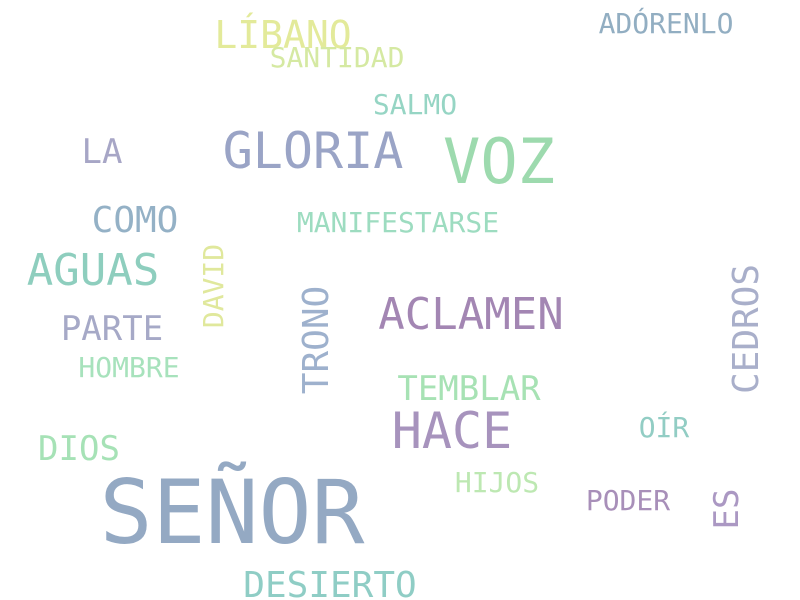  What do you see at coordinates (79, 449) in the screenshot?
I see `word-dios: DIOS` at bounding box center [79, 449].